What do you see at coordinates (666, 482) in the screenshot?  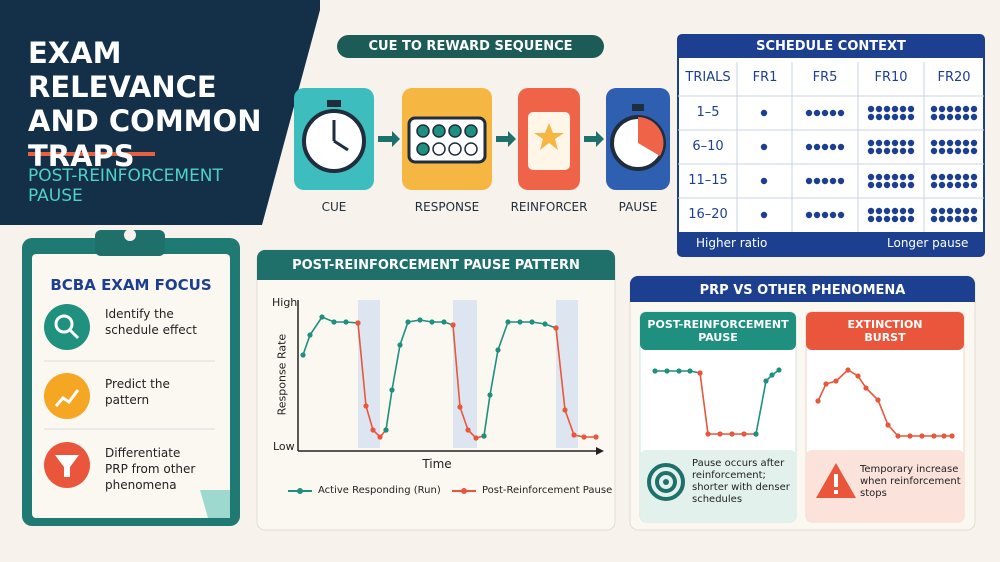 I see `target-center` at bounding box center [666, 482].